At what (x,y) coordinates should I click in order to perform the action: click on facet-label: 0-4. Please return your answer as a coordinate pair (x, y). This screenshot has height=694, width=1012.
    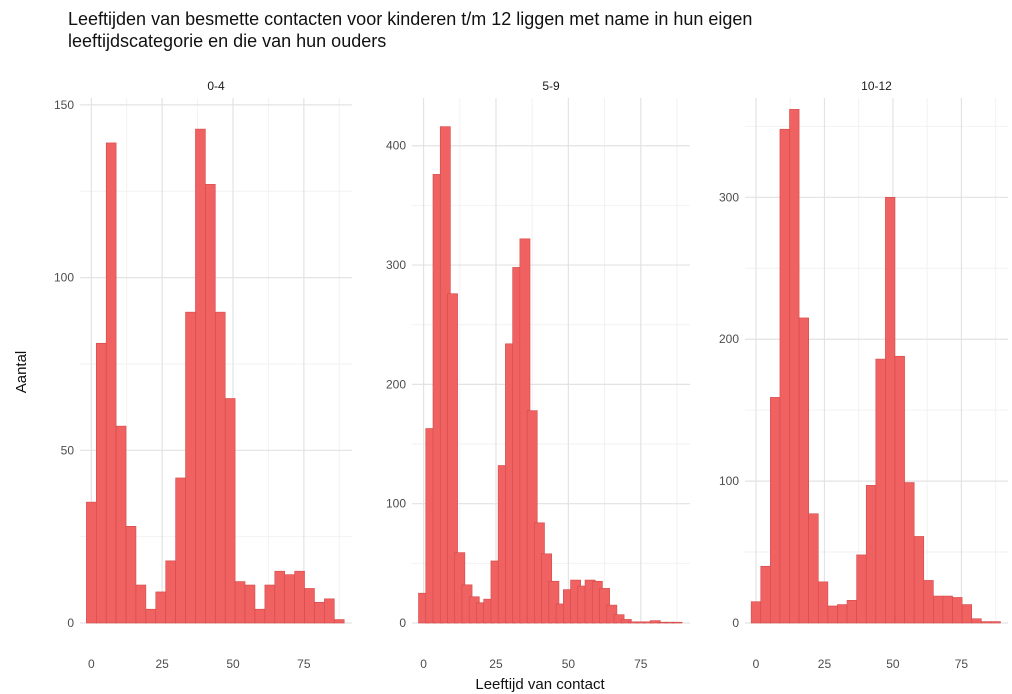
    Looking at the image, I should click on (216, 86).